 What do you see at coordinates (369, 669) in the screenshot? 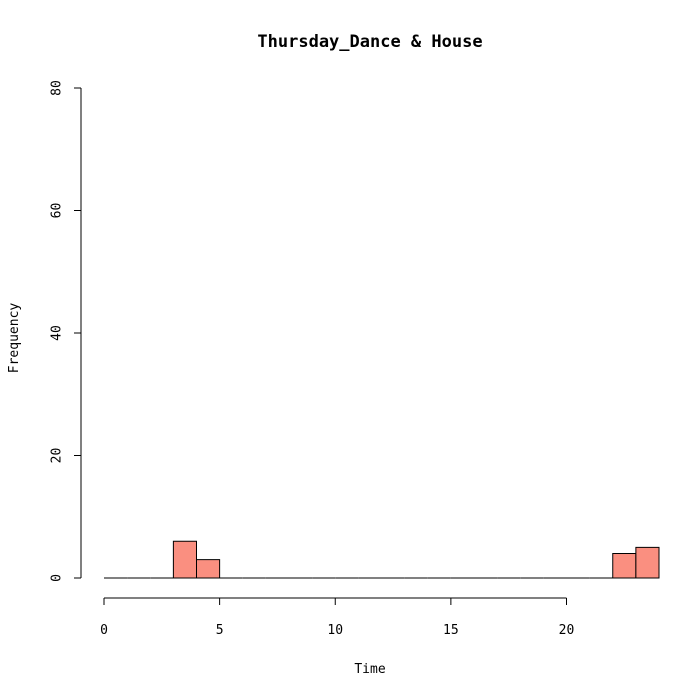
I see `x-axis-title: Time` at bounding box center [369, 669].